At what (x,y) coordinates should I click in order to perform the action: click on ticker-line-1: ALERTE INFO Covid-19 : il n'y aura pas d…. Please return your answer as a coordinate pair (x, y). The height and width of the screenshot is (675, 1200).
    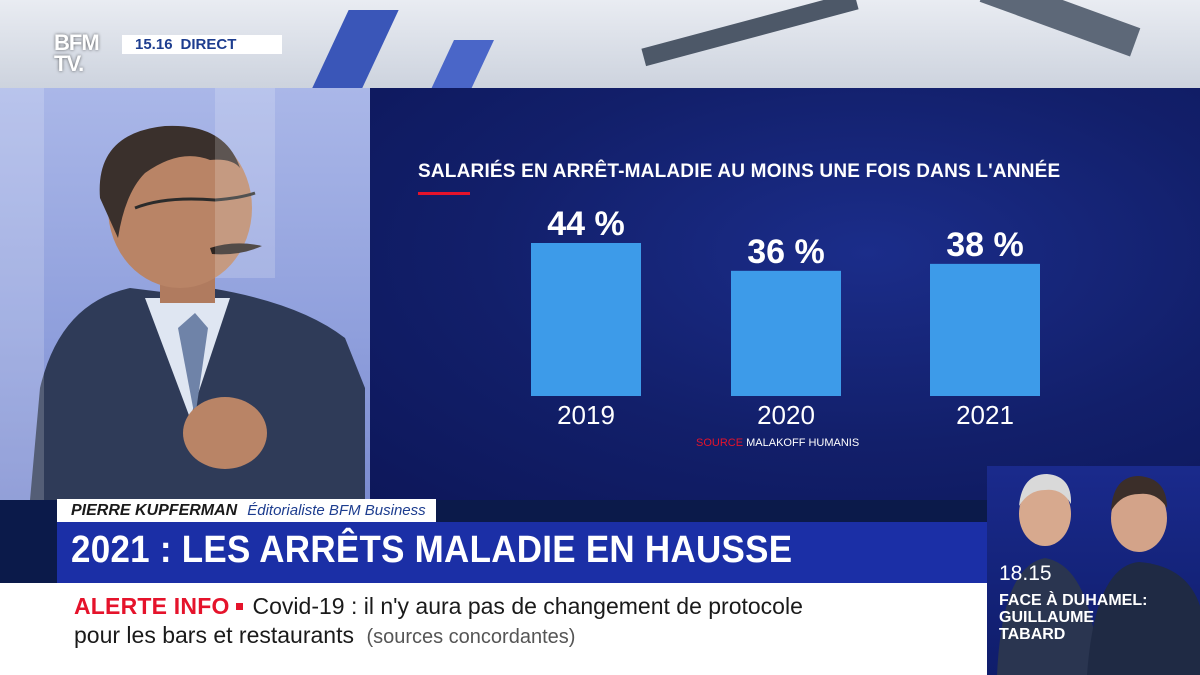
    Looking at the image, I should click on (438, 606).